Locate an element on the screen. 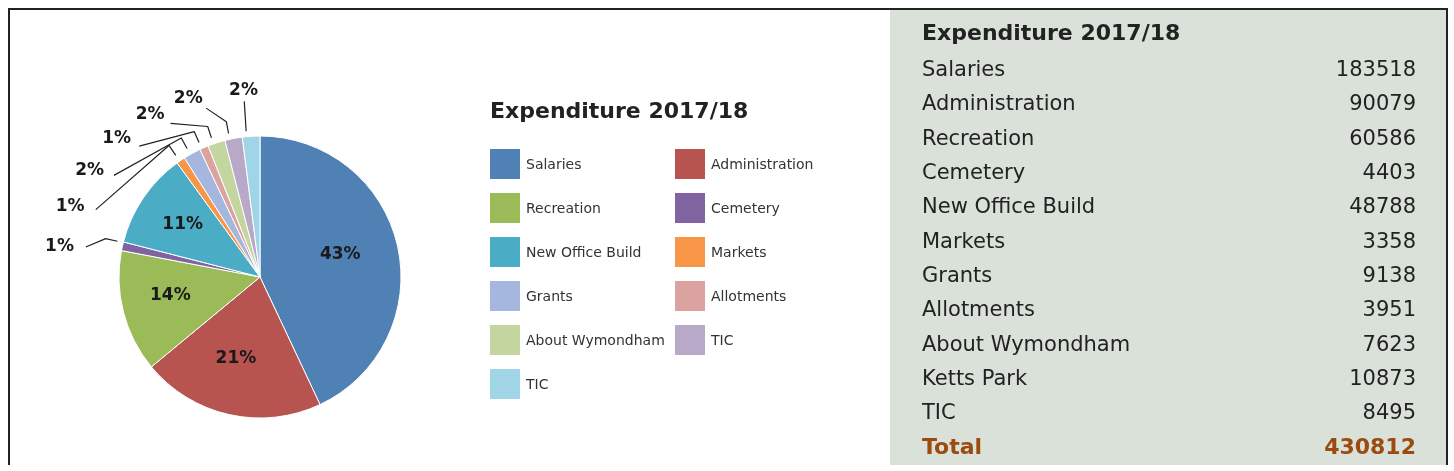  category-label: Ketts Park is located at coordinates (975, 377).